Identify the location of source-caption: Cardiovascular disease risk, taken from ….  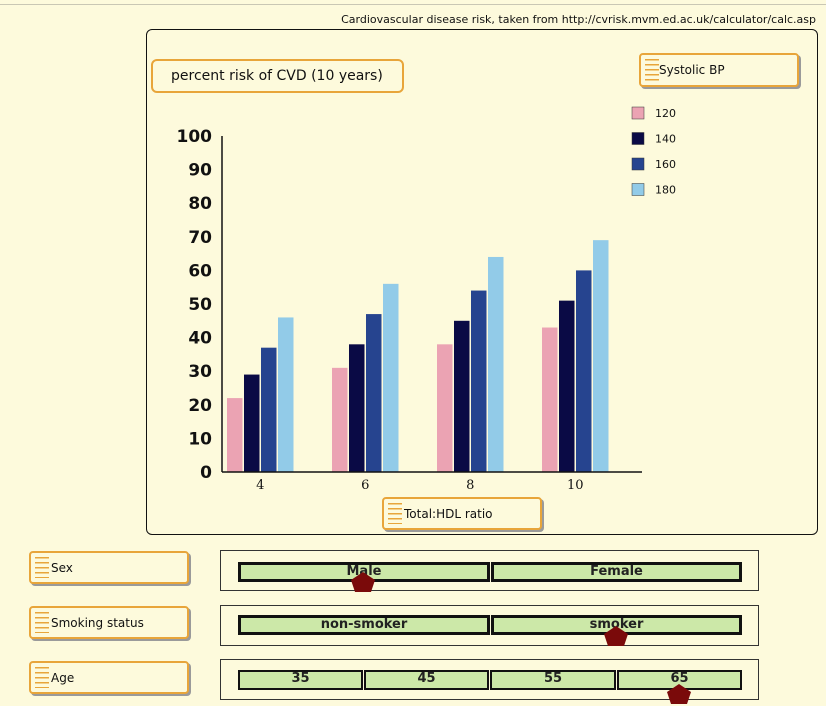
(578, 19).